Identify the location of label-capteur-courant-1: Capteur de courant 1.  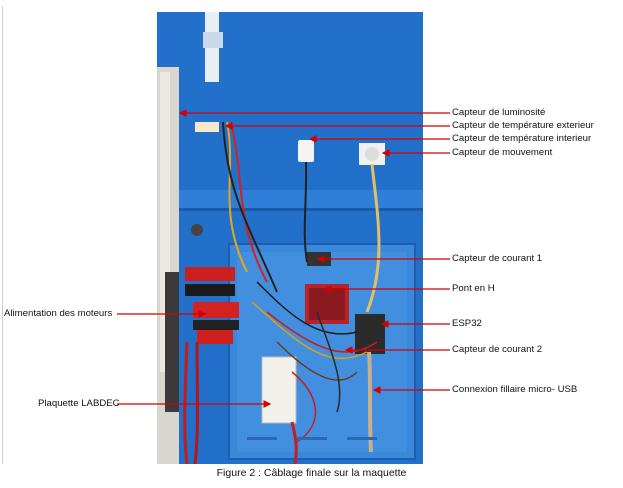
(497, 258).